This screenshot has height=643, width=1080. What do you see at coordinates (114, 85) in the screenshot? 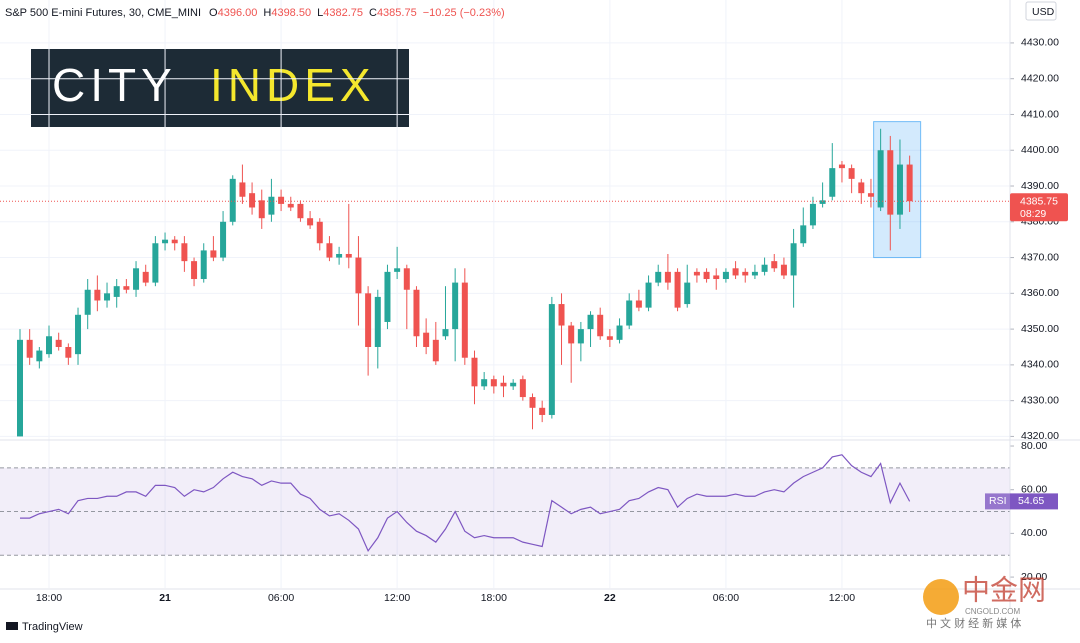
I see `logo-word: CITY` at bounding box center [114, 85].